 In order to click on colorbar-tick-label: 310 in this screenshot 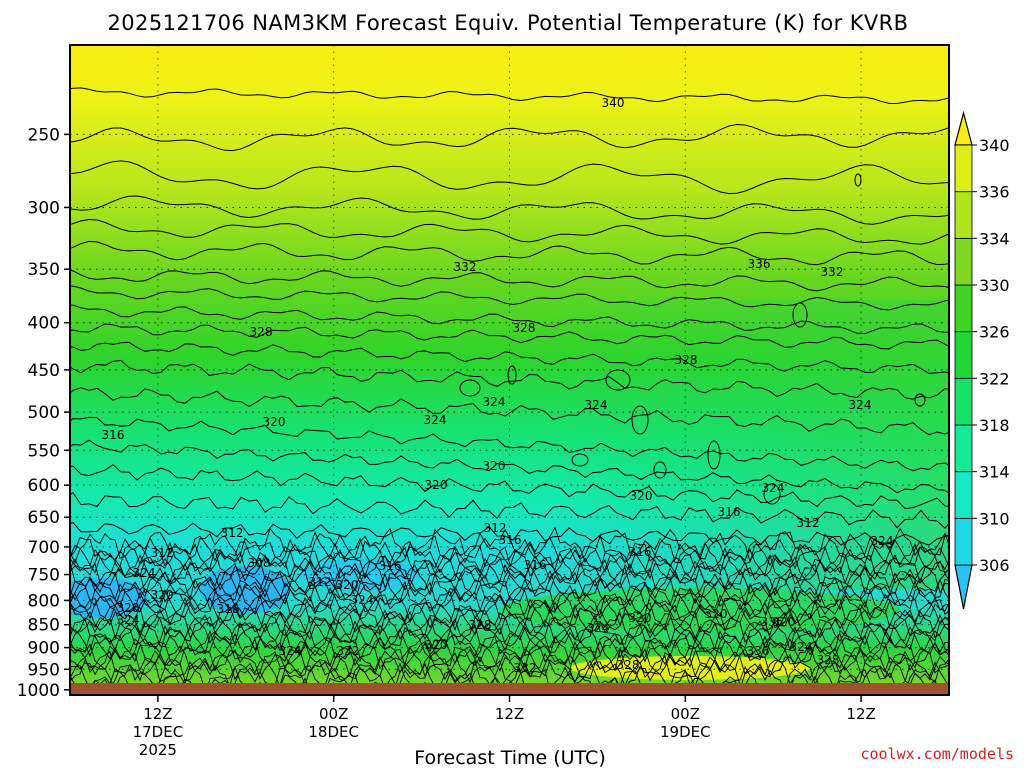, I will do `click(994, 518)`.